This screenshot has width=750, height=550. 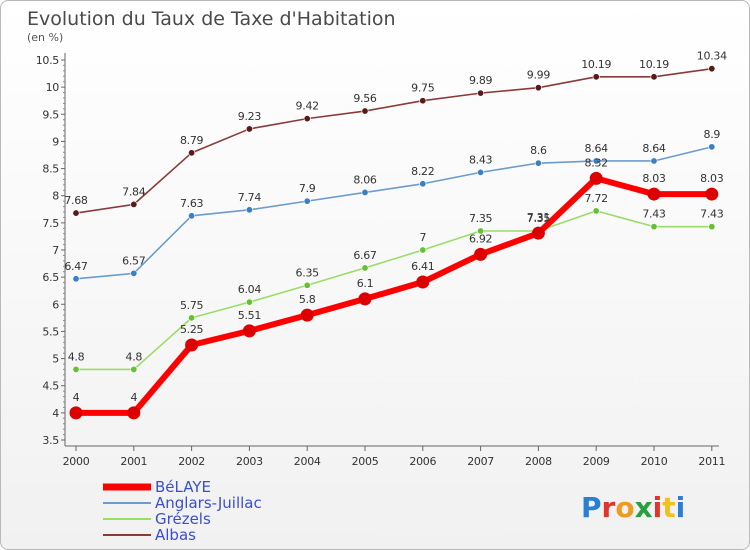 What do you see at coordinates (538, 217) in the screenshot?
I see `data-label: 7.31` at bounding box center [538, 217].